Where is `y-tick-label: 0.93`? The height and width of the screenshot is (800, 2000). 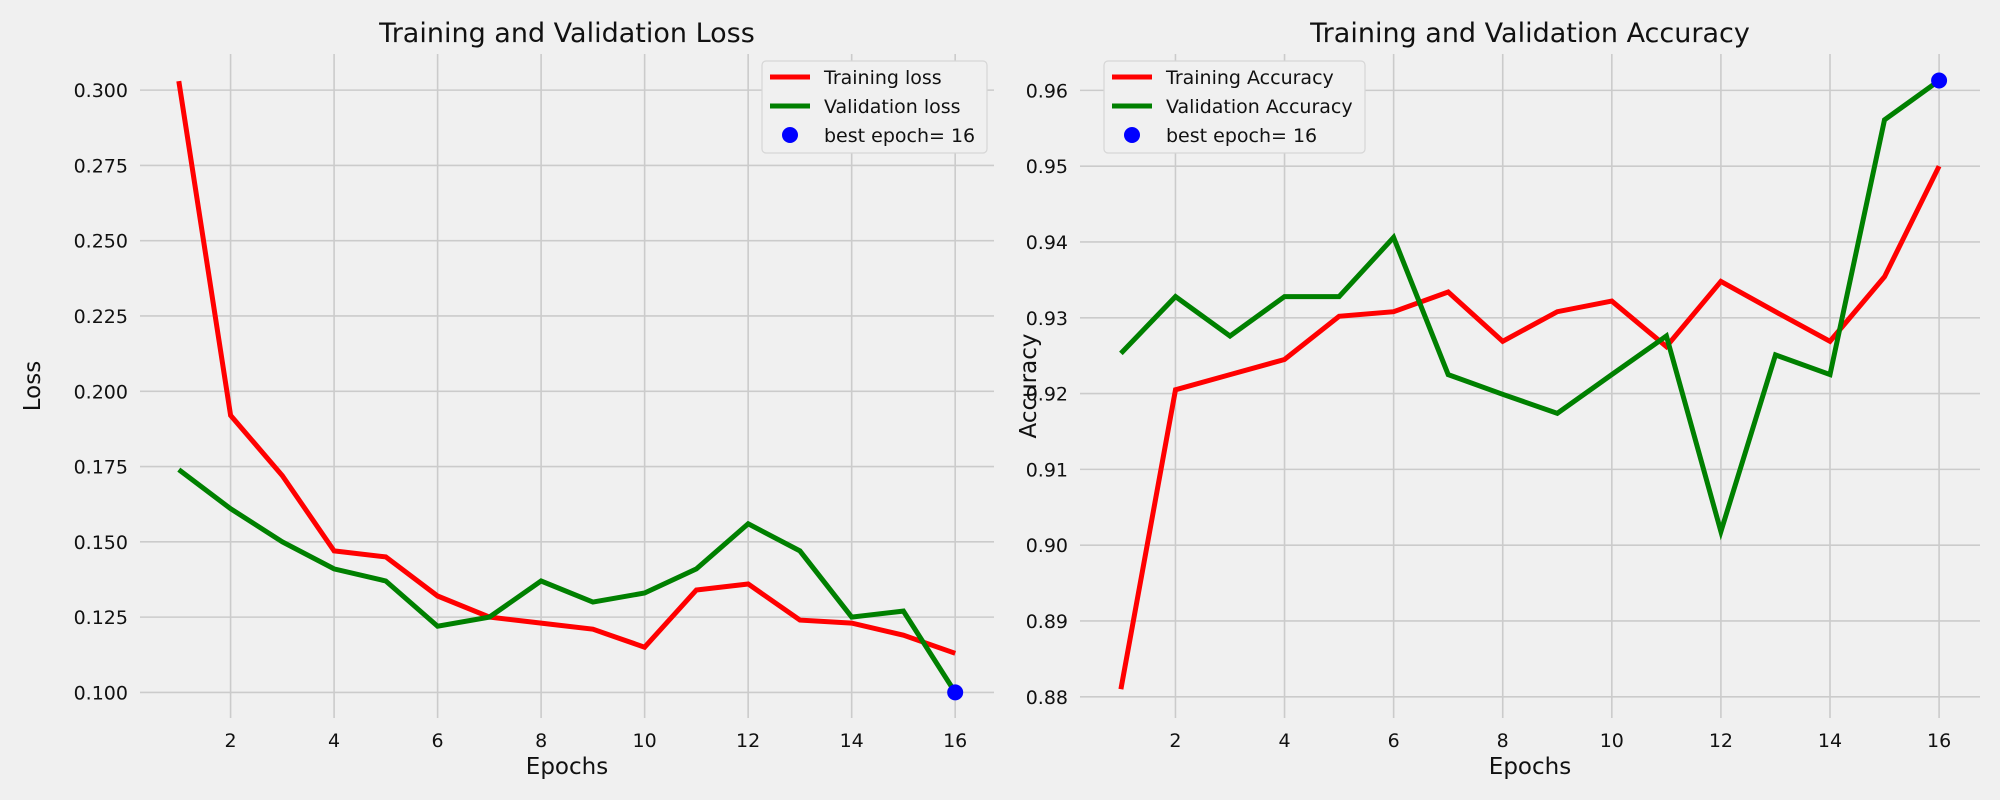 y-tick-label: 0.93 is located at coordinates (1047, 319).